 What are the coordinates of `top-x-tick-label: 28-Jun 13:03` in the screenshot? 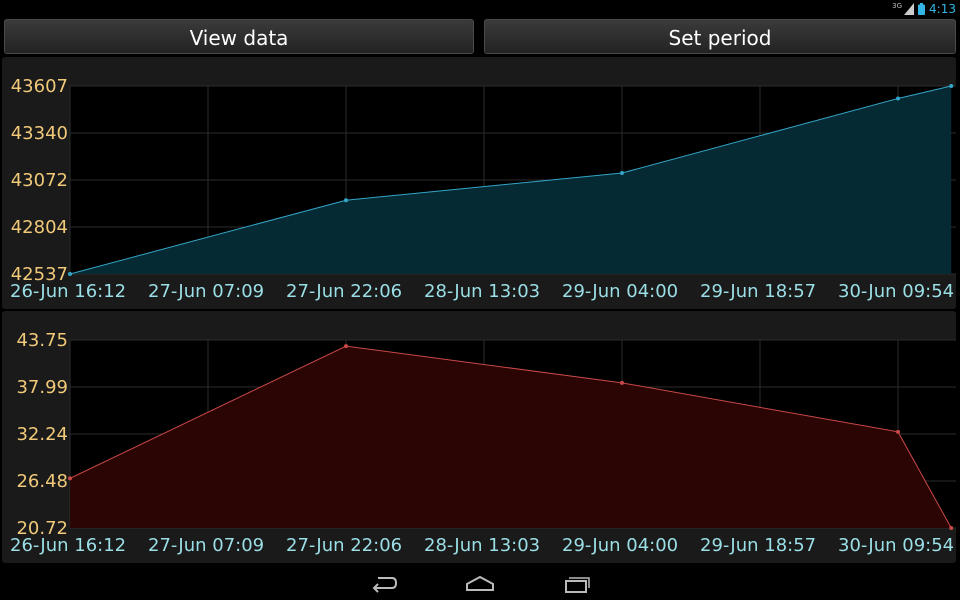 It's located at (482, 291).